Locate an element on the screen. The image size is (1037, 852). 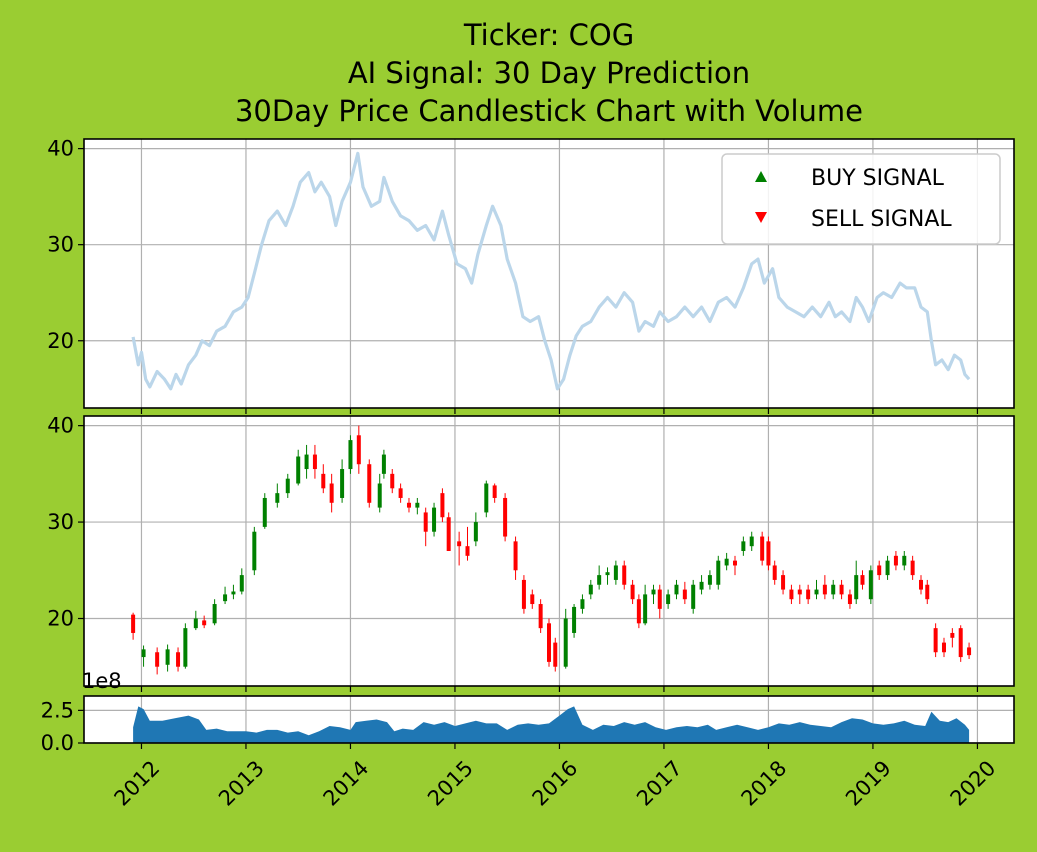
legend-sell-label: SELL SIGNAL is located at coordinates (881, 219).